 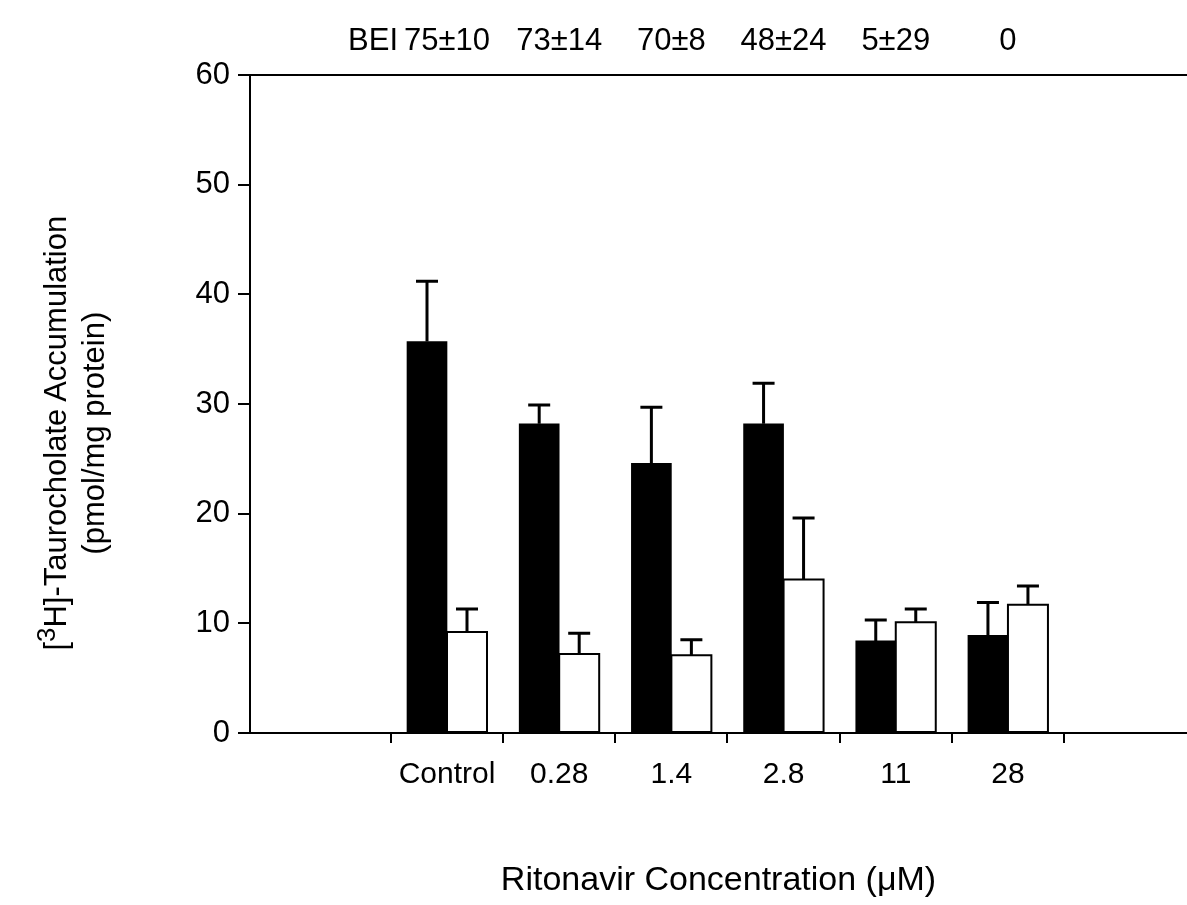 What do you see at coordinates (559, 39) in the screenshot?
I see `text: 73±14` at bounding box center [559, 39].